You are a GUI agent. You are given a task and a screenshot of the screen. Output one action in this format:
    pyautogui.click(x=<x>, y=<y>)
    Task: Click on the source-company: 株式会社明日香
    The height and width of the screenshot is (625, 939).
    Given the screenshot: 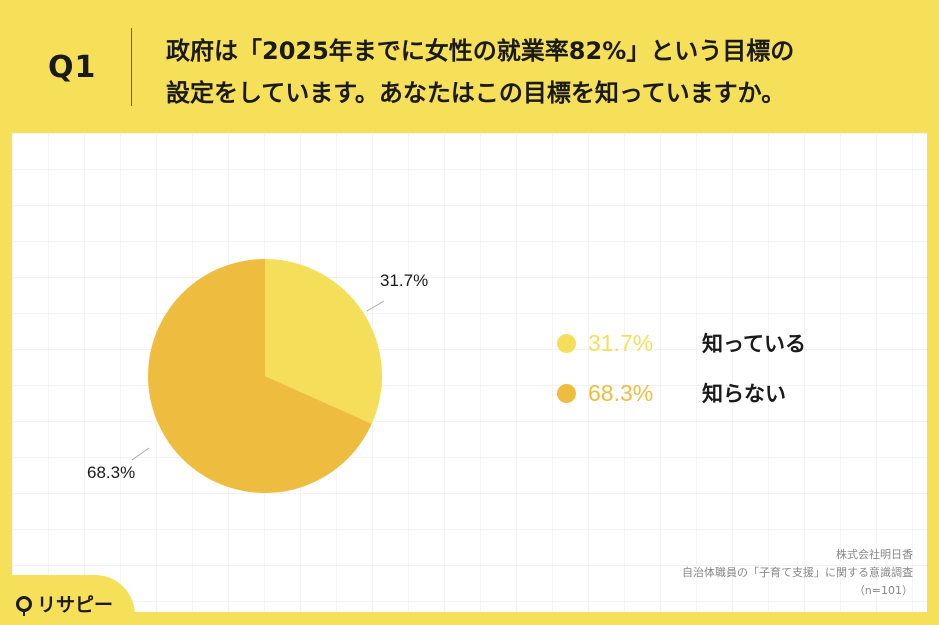 What is the action you would take?
    pyautogui.click(x=874, y=554)
    